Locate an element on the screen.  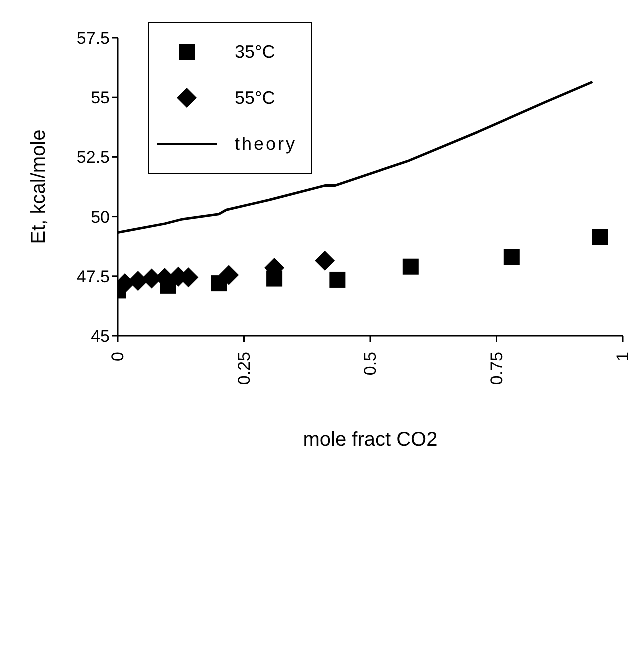
y-tick-label: 57.5 is located at coordinates (93, 38).